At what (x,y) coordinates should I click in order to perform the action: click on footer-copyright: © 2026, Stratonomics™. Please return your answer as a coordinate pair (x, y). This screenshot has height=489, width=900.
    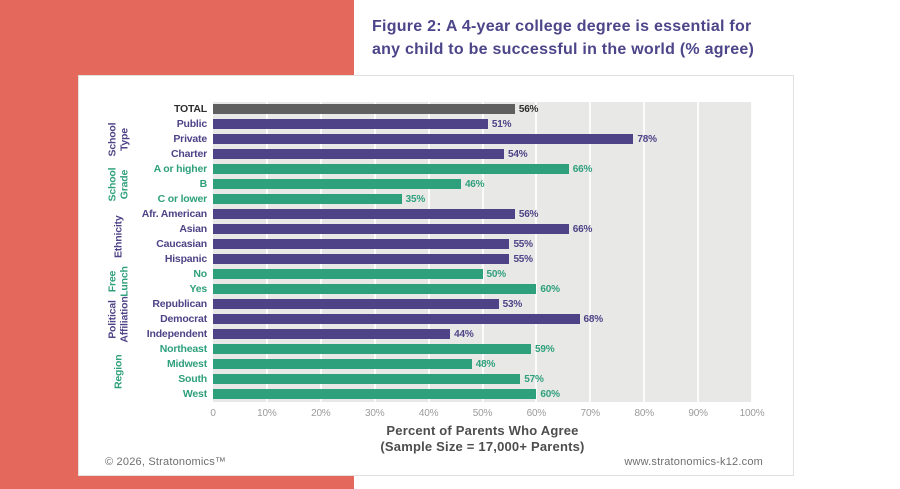
    Looking at the image, I should click on (166, 462).